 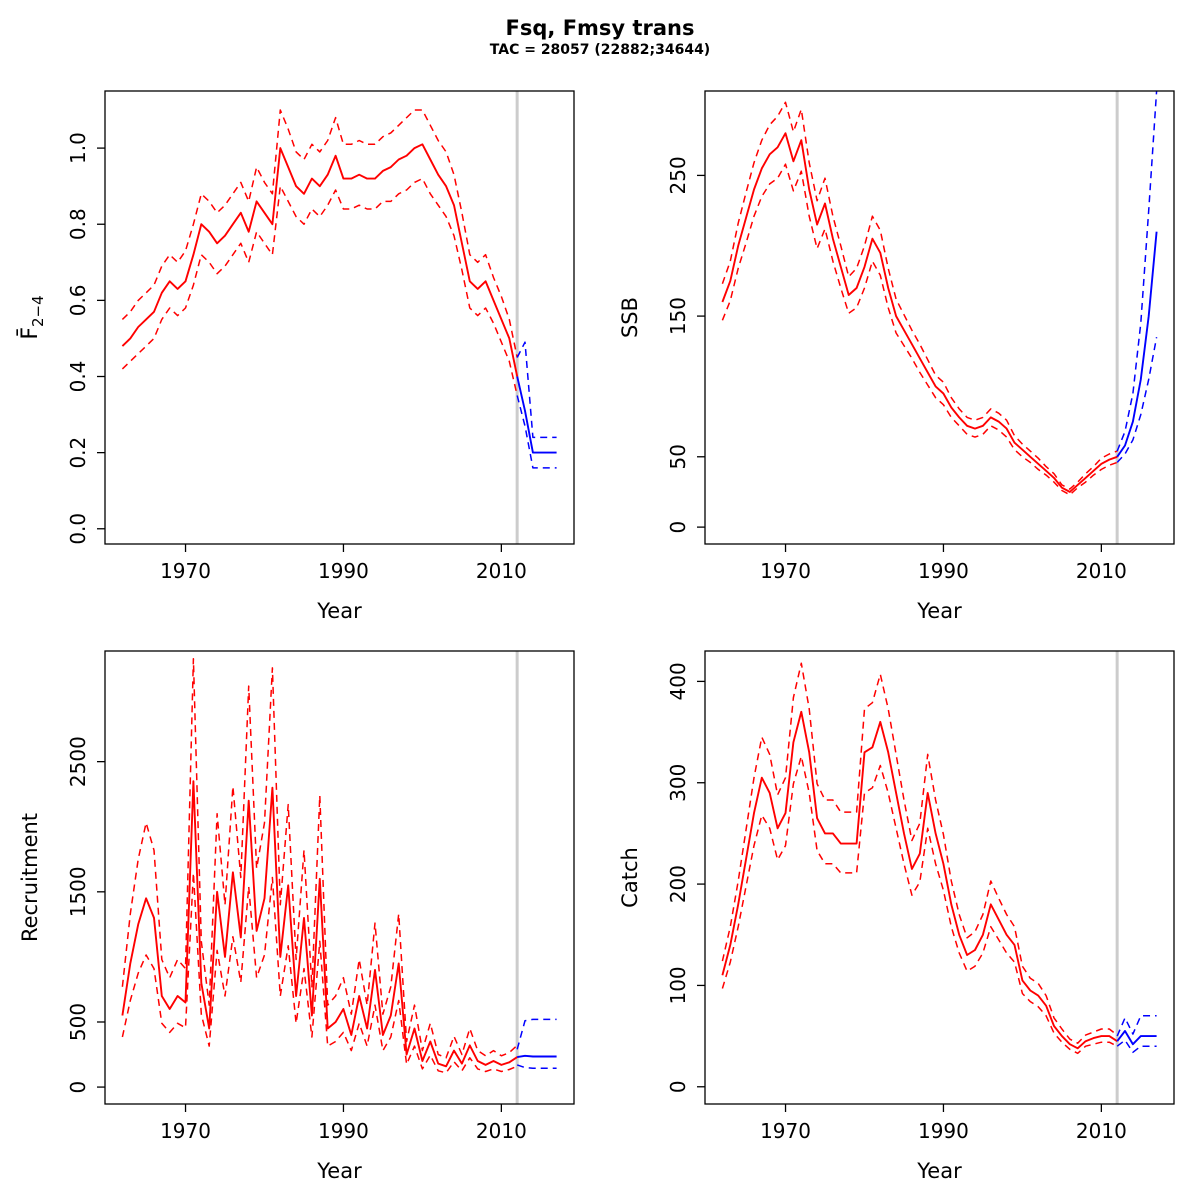 I want to click on ssb-y-tick-label: 50, so click(x=678, y=456).